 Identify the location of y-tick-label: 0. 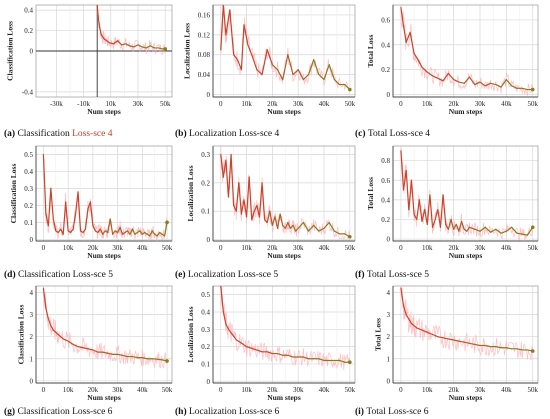
(32, 381).